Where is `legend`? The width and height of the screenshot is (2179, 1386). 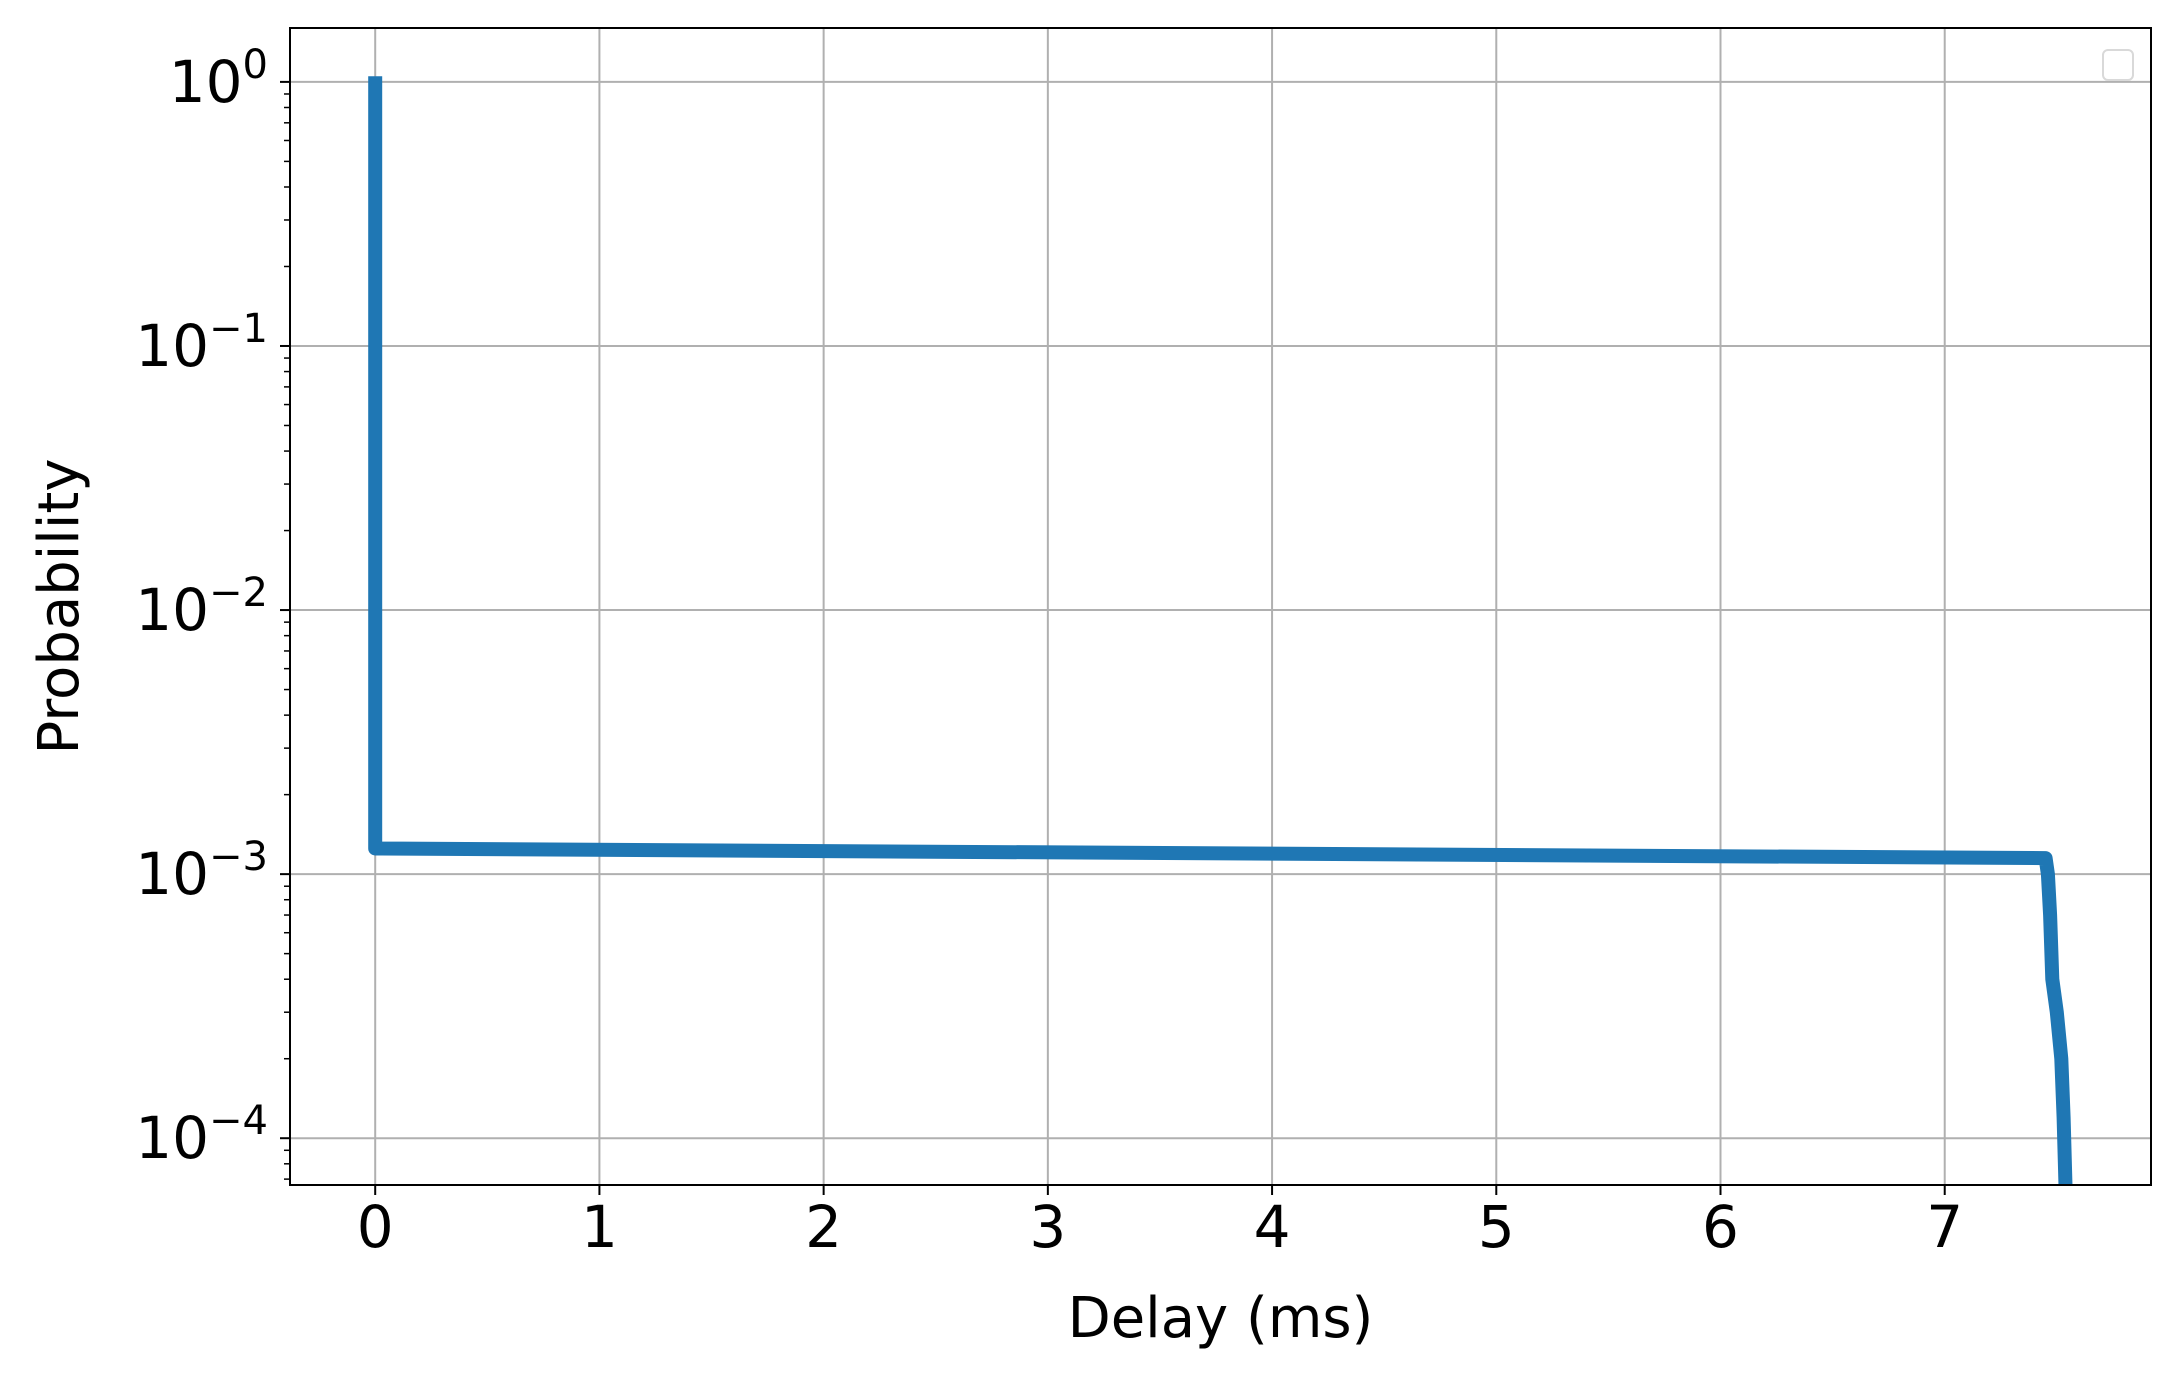 legend is located at coordinates (2118, 65).